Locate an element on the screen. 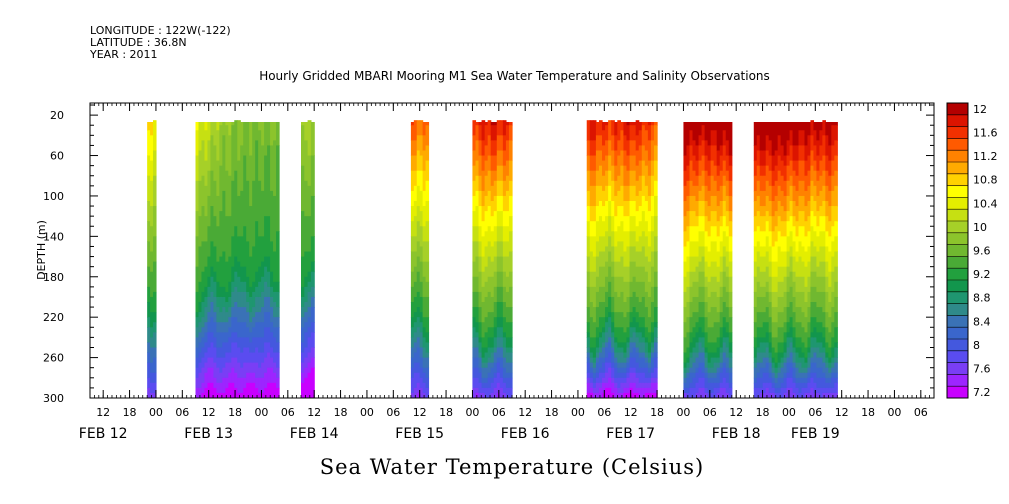 This screenshot has width=1009, height=504. x-tick-label: 18 is located at coordinates (552, 412).